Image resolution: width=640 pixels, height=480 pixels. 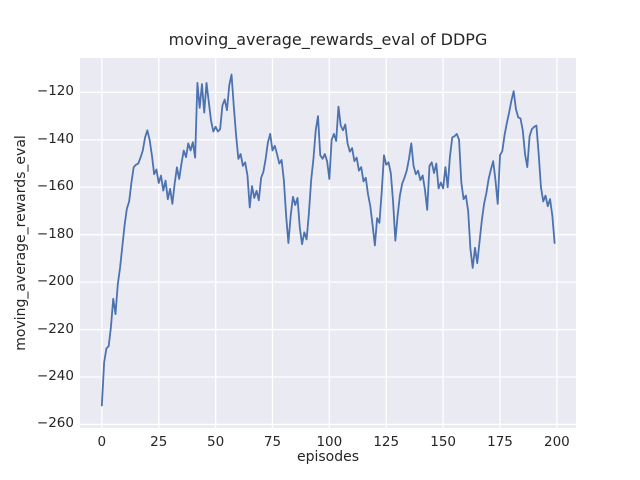 What do you see at coordinates (55, 233) in the screenshot?
I see `y-tick-label: −180` at bounding box center [55, 233].